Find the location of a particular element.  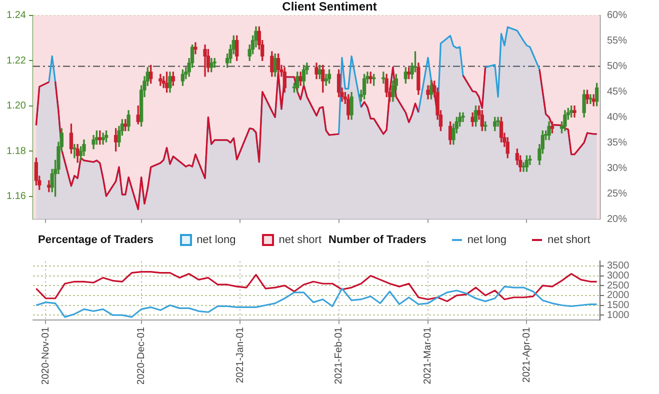

y-tick-label: 1.22 is located at coordinates (16, 60).